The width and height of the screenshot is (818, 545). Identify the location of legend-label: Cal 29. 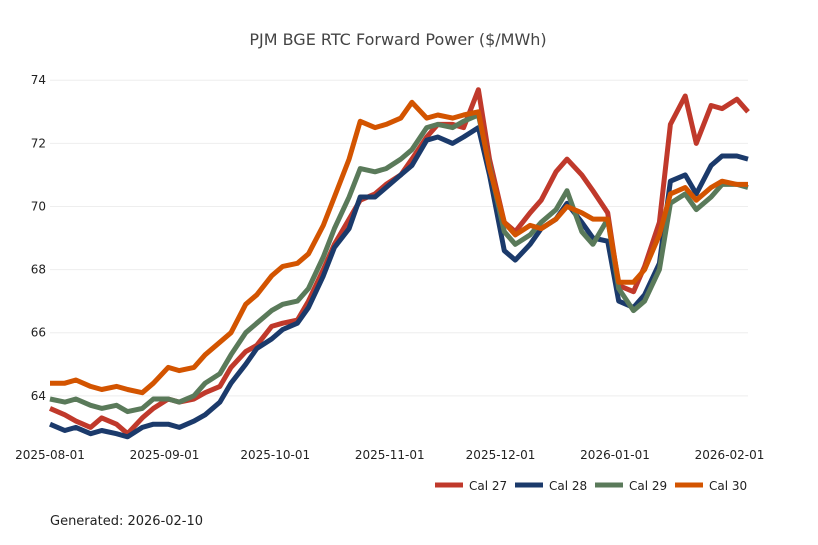
(648, 486).